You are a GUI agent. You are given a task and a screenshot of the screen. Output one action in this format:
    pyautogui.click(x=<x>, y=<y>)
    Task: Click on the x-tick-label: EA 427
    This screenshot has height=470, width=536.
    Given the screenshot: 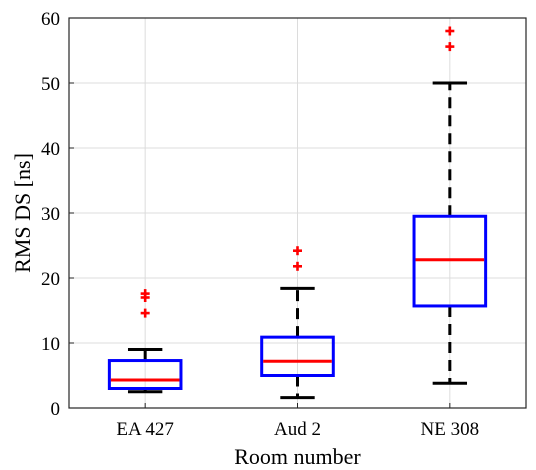 What is the action you would take?
    pyautogui.click(x=145, y=429)
    